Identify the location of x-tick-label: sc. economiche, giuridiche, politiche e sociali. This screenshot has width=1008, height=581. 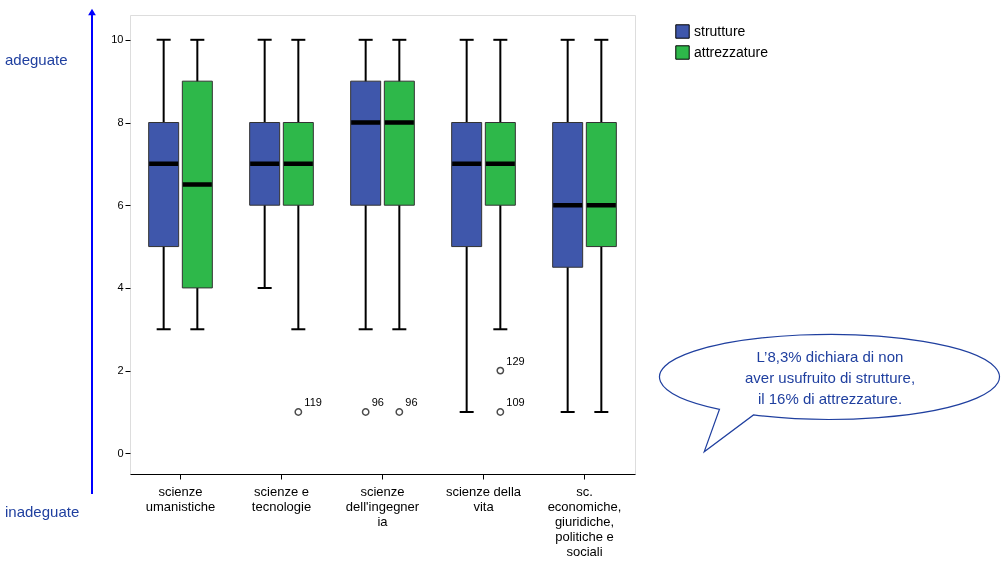
(584, 521).